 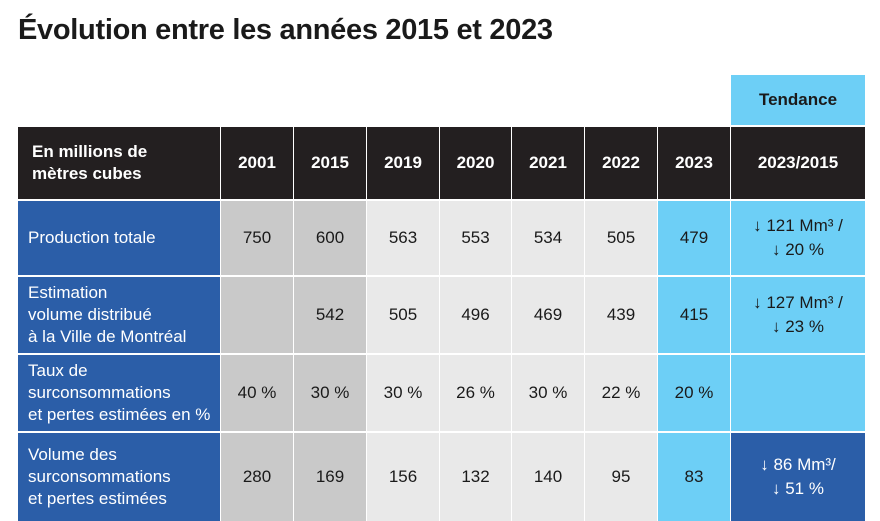 I want to click on table-cell: 20 %, so click(x=694, y=393).